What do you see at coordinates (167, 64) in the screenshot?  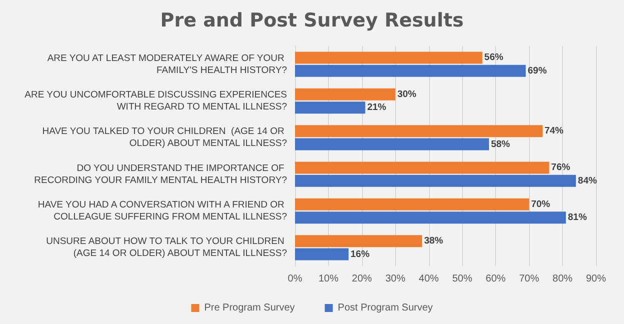 I see `y-tick-label: ARE YOU AT LEAST MODERATELY AWARE OF YOUR FAMILY'S HEALTH HISTORY?` at bounding box center [167, 64].